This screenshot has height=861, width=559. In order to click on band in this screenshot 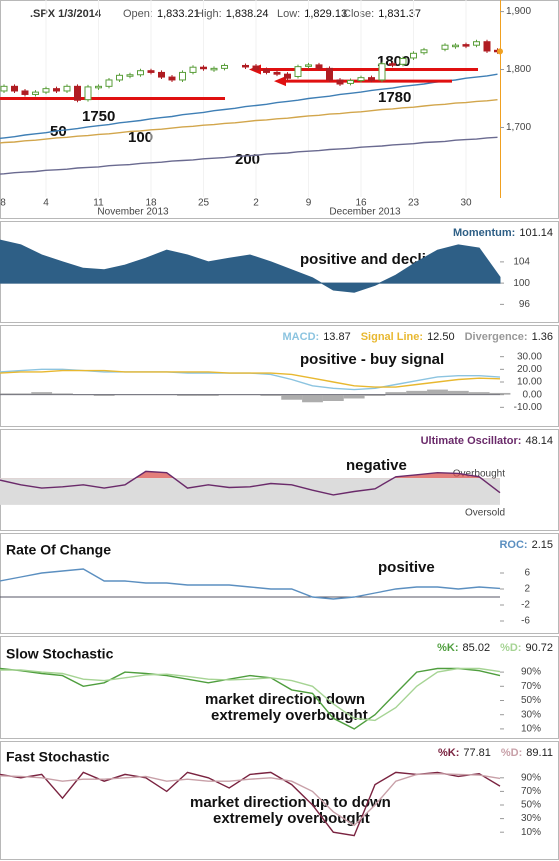, I will do `click(250, 491)`.